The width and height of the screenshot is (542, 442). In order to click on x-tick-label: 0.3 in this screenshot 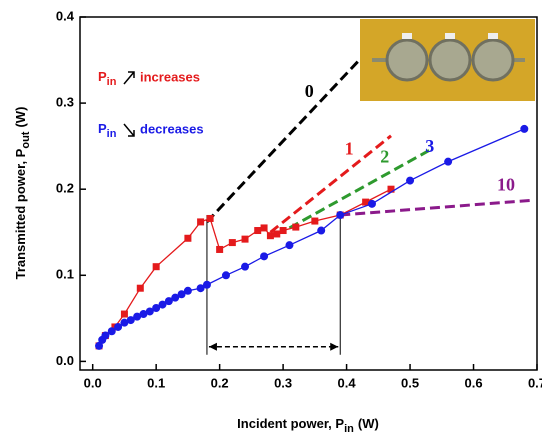, I will do `click(283, 382)`.